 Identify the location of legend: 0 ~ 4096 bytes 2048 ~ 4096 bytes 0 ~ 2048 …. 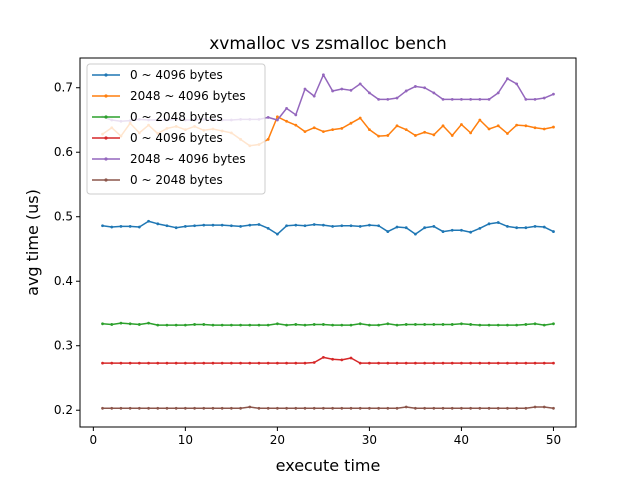
(176, 129).